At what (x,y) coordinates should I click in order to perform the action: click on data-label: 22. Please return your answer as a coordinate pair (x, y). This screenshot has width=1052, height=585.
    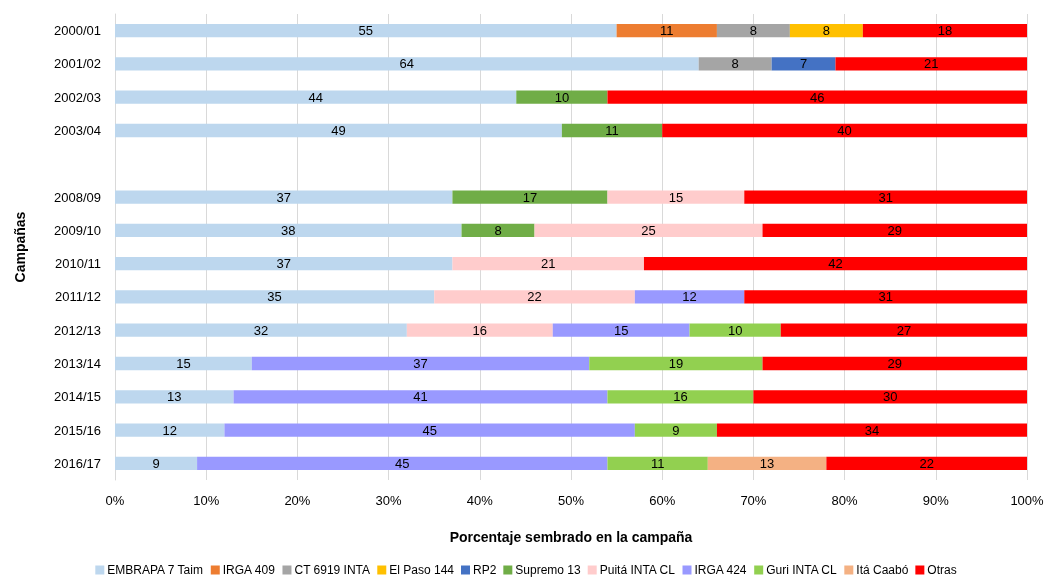
    Looking at the image, I should click on (534, 297).